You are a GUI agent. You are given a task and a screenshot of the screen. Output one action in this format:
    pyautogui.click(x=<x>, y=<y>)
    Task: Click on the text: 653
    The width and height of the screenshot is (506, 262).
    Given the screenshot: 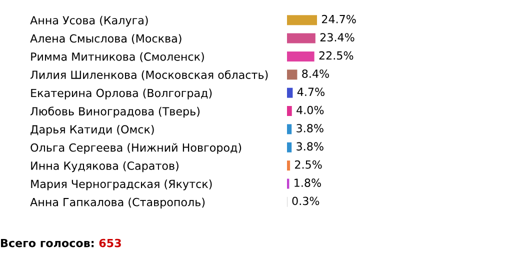 What is the action you would take?
    pyautogui.click(x=110, y=243)
    